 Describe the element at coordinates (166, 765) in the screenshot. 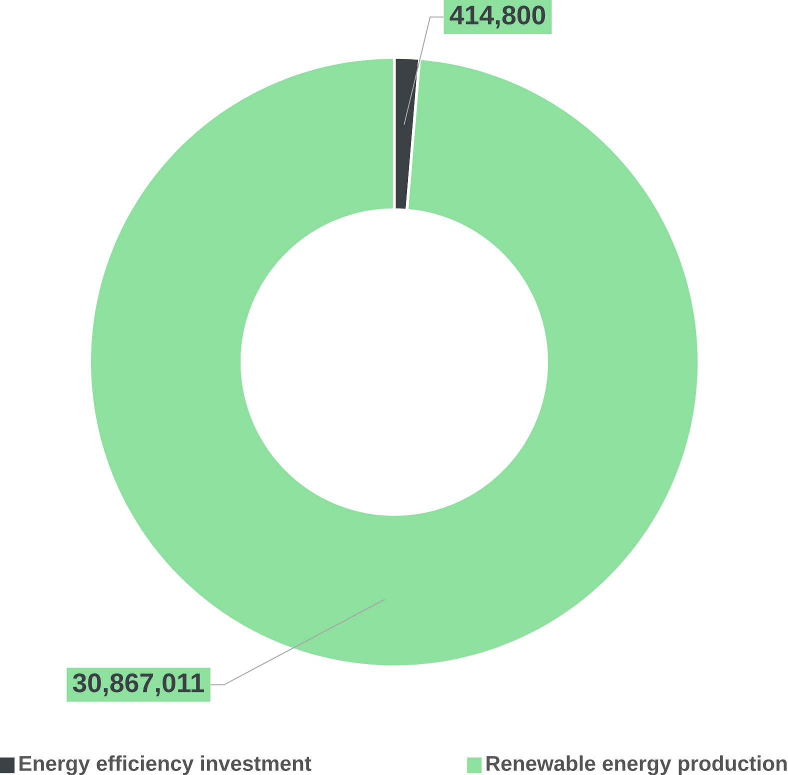

I see `legend-label: Energy efficiency investment` at that location.